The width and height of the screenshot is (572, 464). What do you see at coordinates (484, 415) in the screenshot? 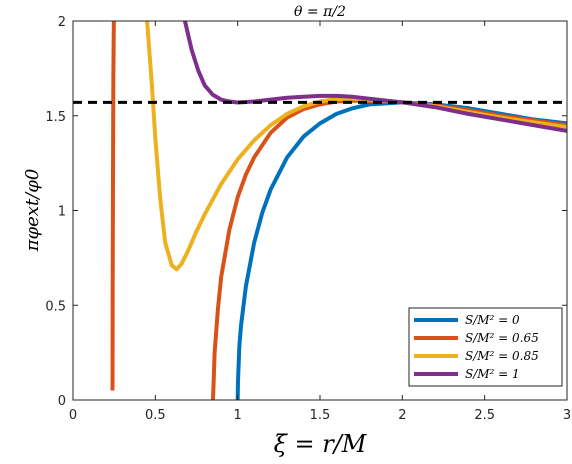
I see `x-tick-label: 2.5` at bounding box center [484, 415].